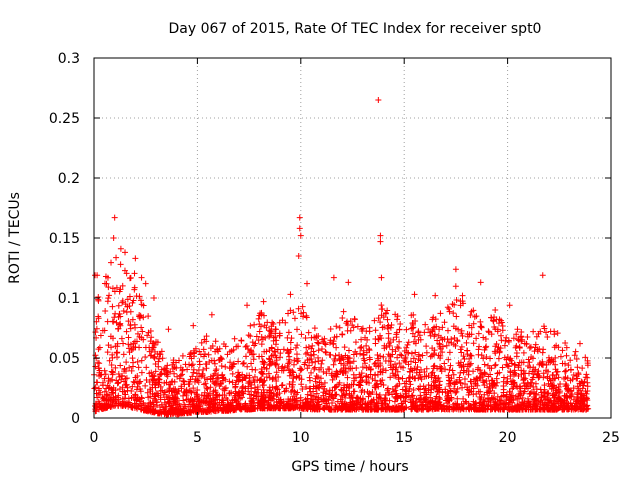  What do you see at coordinates (64, 359) in the screenshot?
I see `y-tick-label: 0.05` at bounding box center [64, 359].